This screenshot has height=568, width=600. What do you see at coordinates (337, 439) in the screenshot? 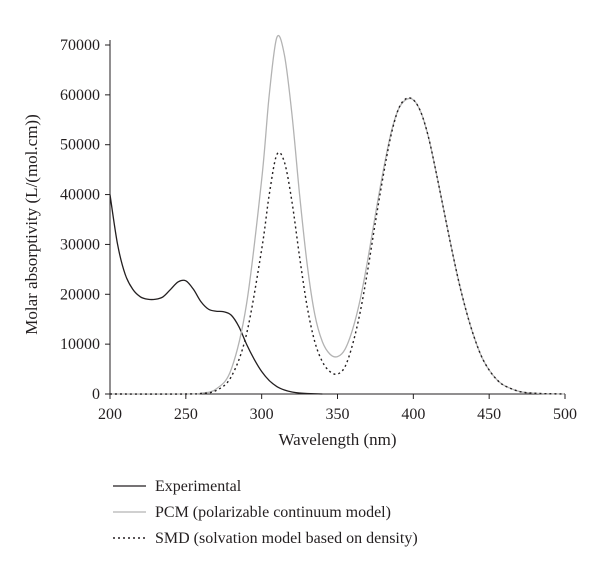
I see `x-axis-title: Wavelength (nm)` at bounding box center [337, 439].